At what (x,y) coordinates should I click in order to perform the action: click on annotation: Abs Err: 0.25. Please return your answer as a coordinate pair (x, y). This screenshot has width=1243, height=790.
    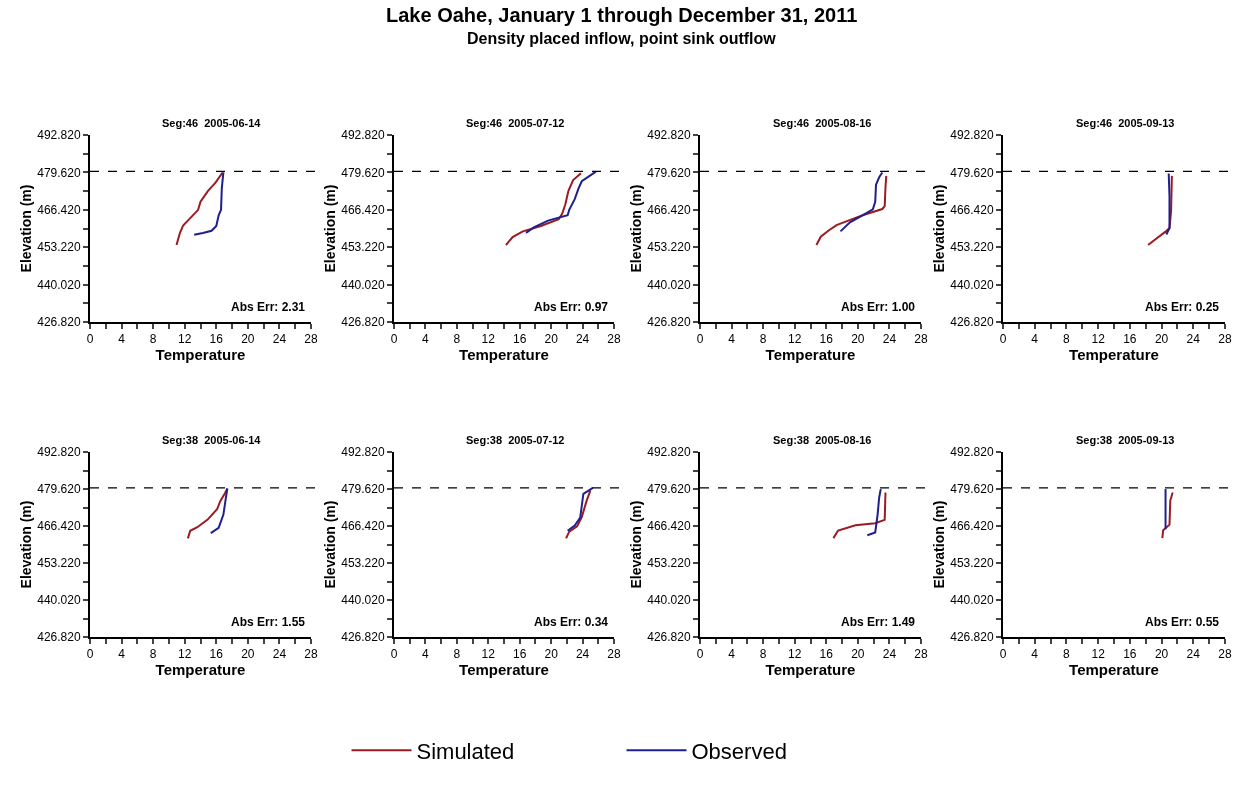
    Looking at the image, I should click on (1182, 307).